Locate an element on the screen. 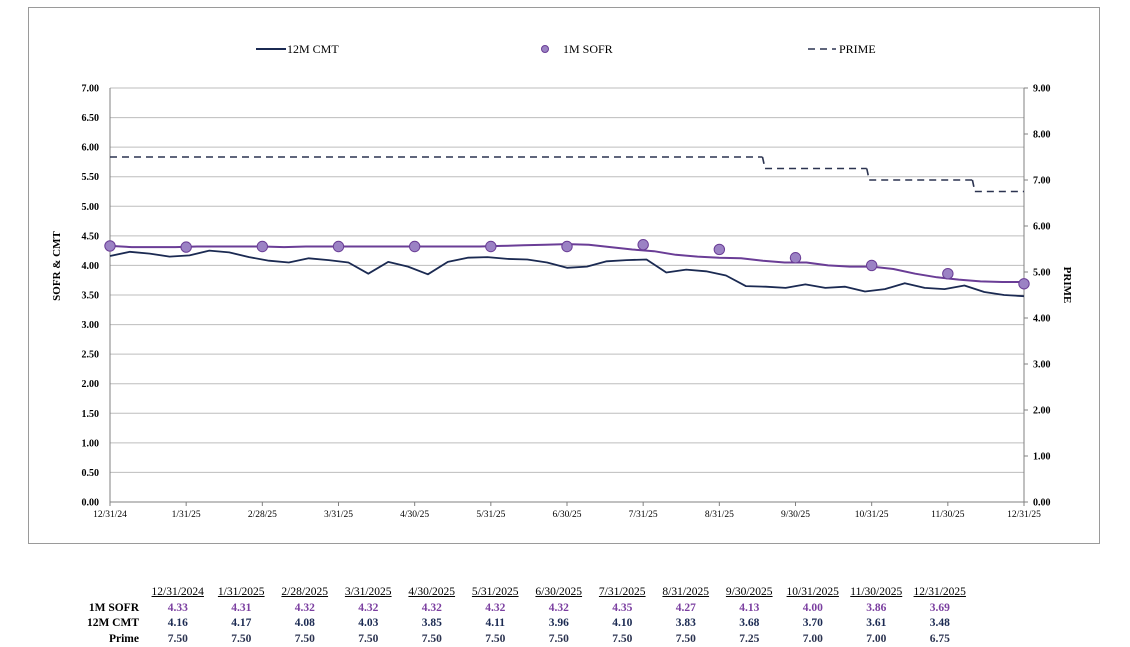  table-row-label: 1M SOFR is located at coordinates (113, 609).